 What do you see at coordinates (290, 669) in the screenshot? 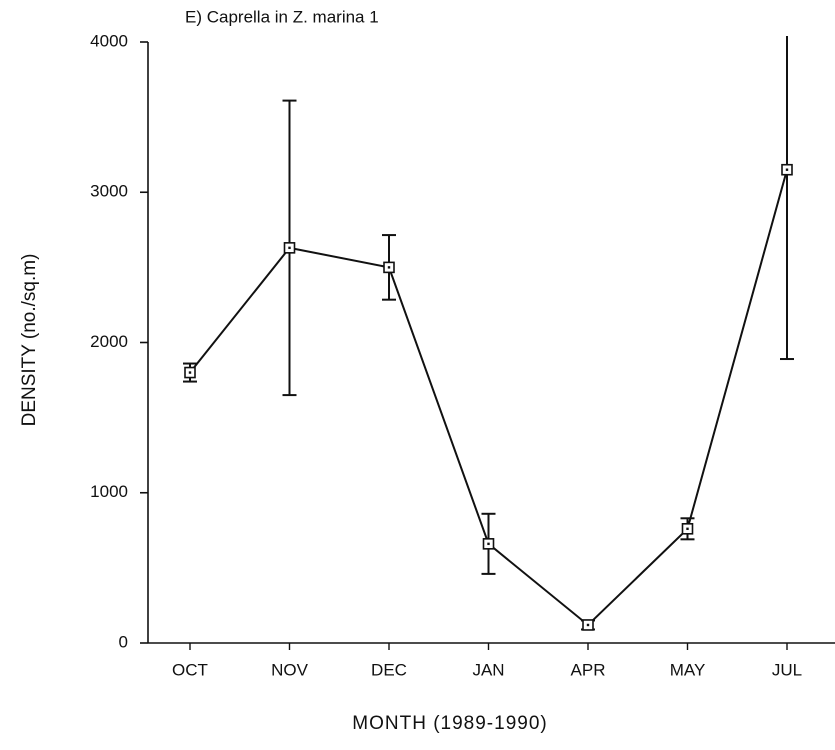
I see `x-tick-label: NOV` at bounding box center [290, 669].